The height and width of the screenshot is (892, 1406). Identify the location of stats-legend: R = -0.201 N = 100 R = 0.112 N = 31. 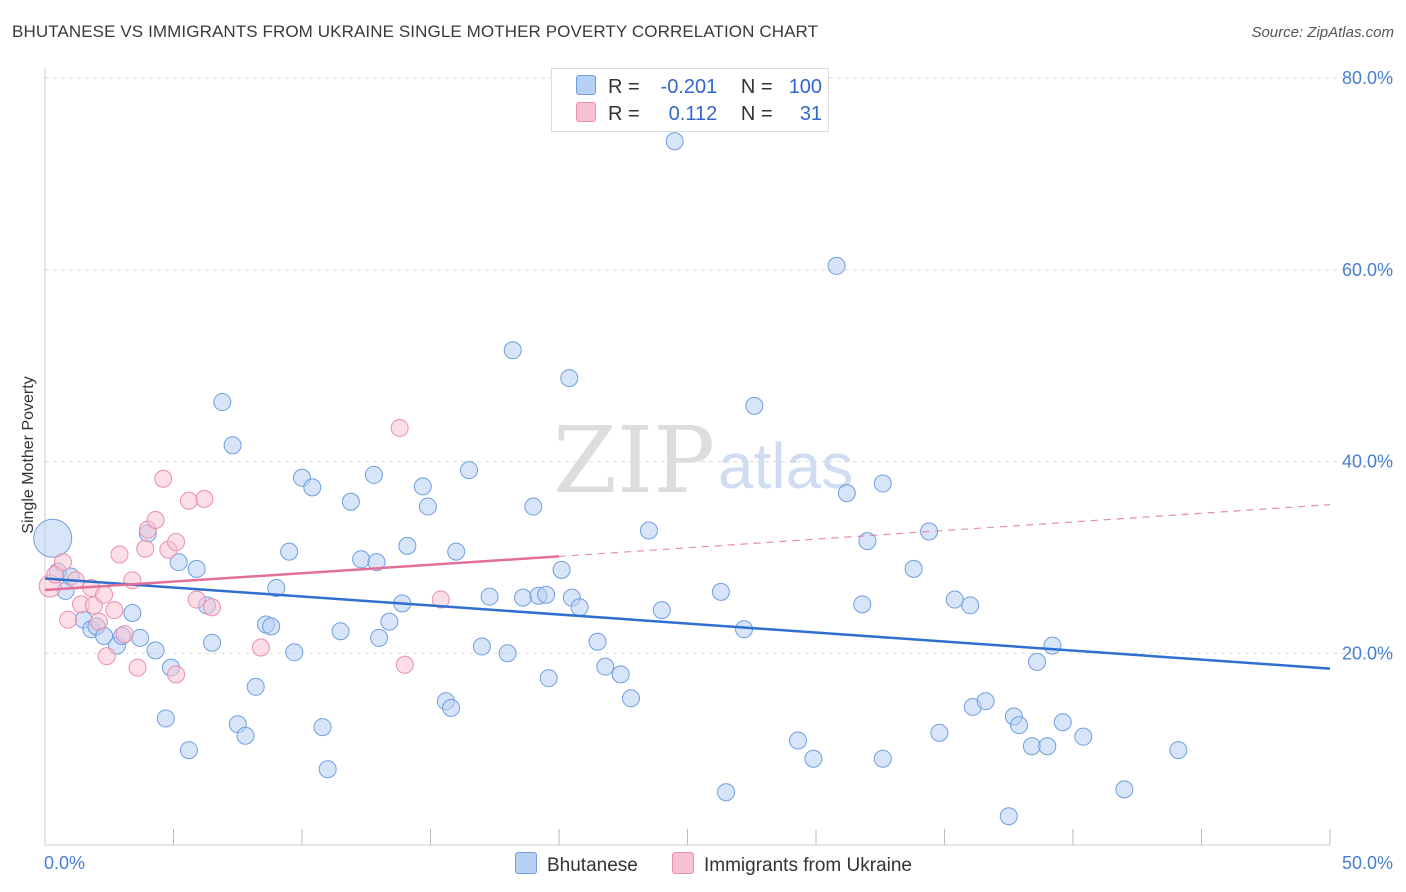
(690, 100).